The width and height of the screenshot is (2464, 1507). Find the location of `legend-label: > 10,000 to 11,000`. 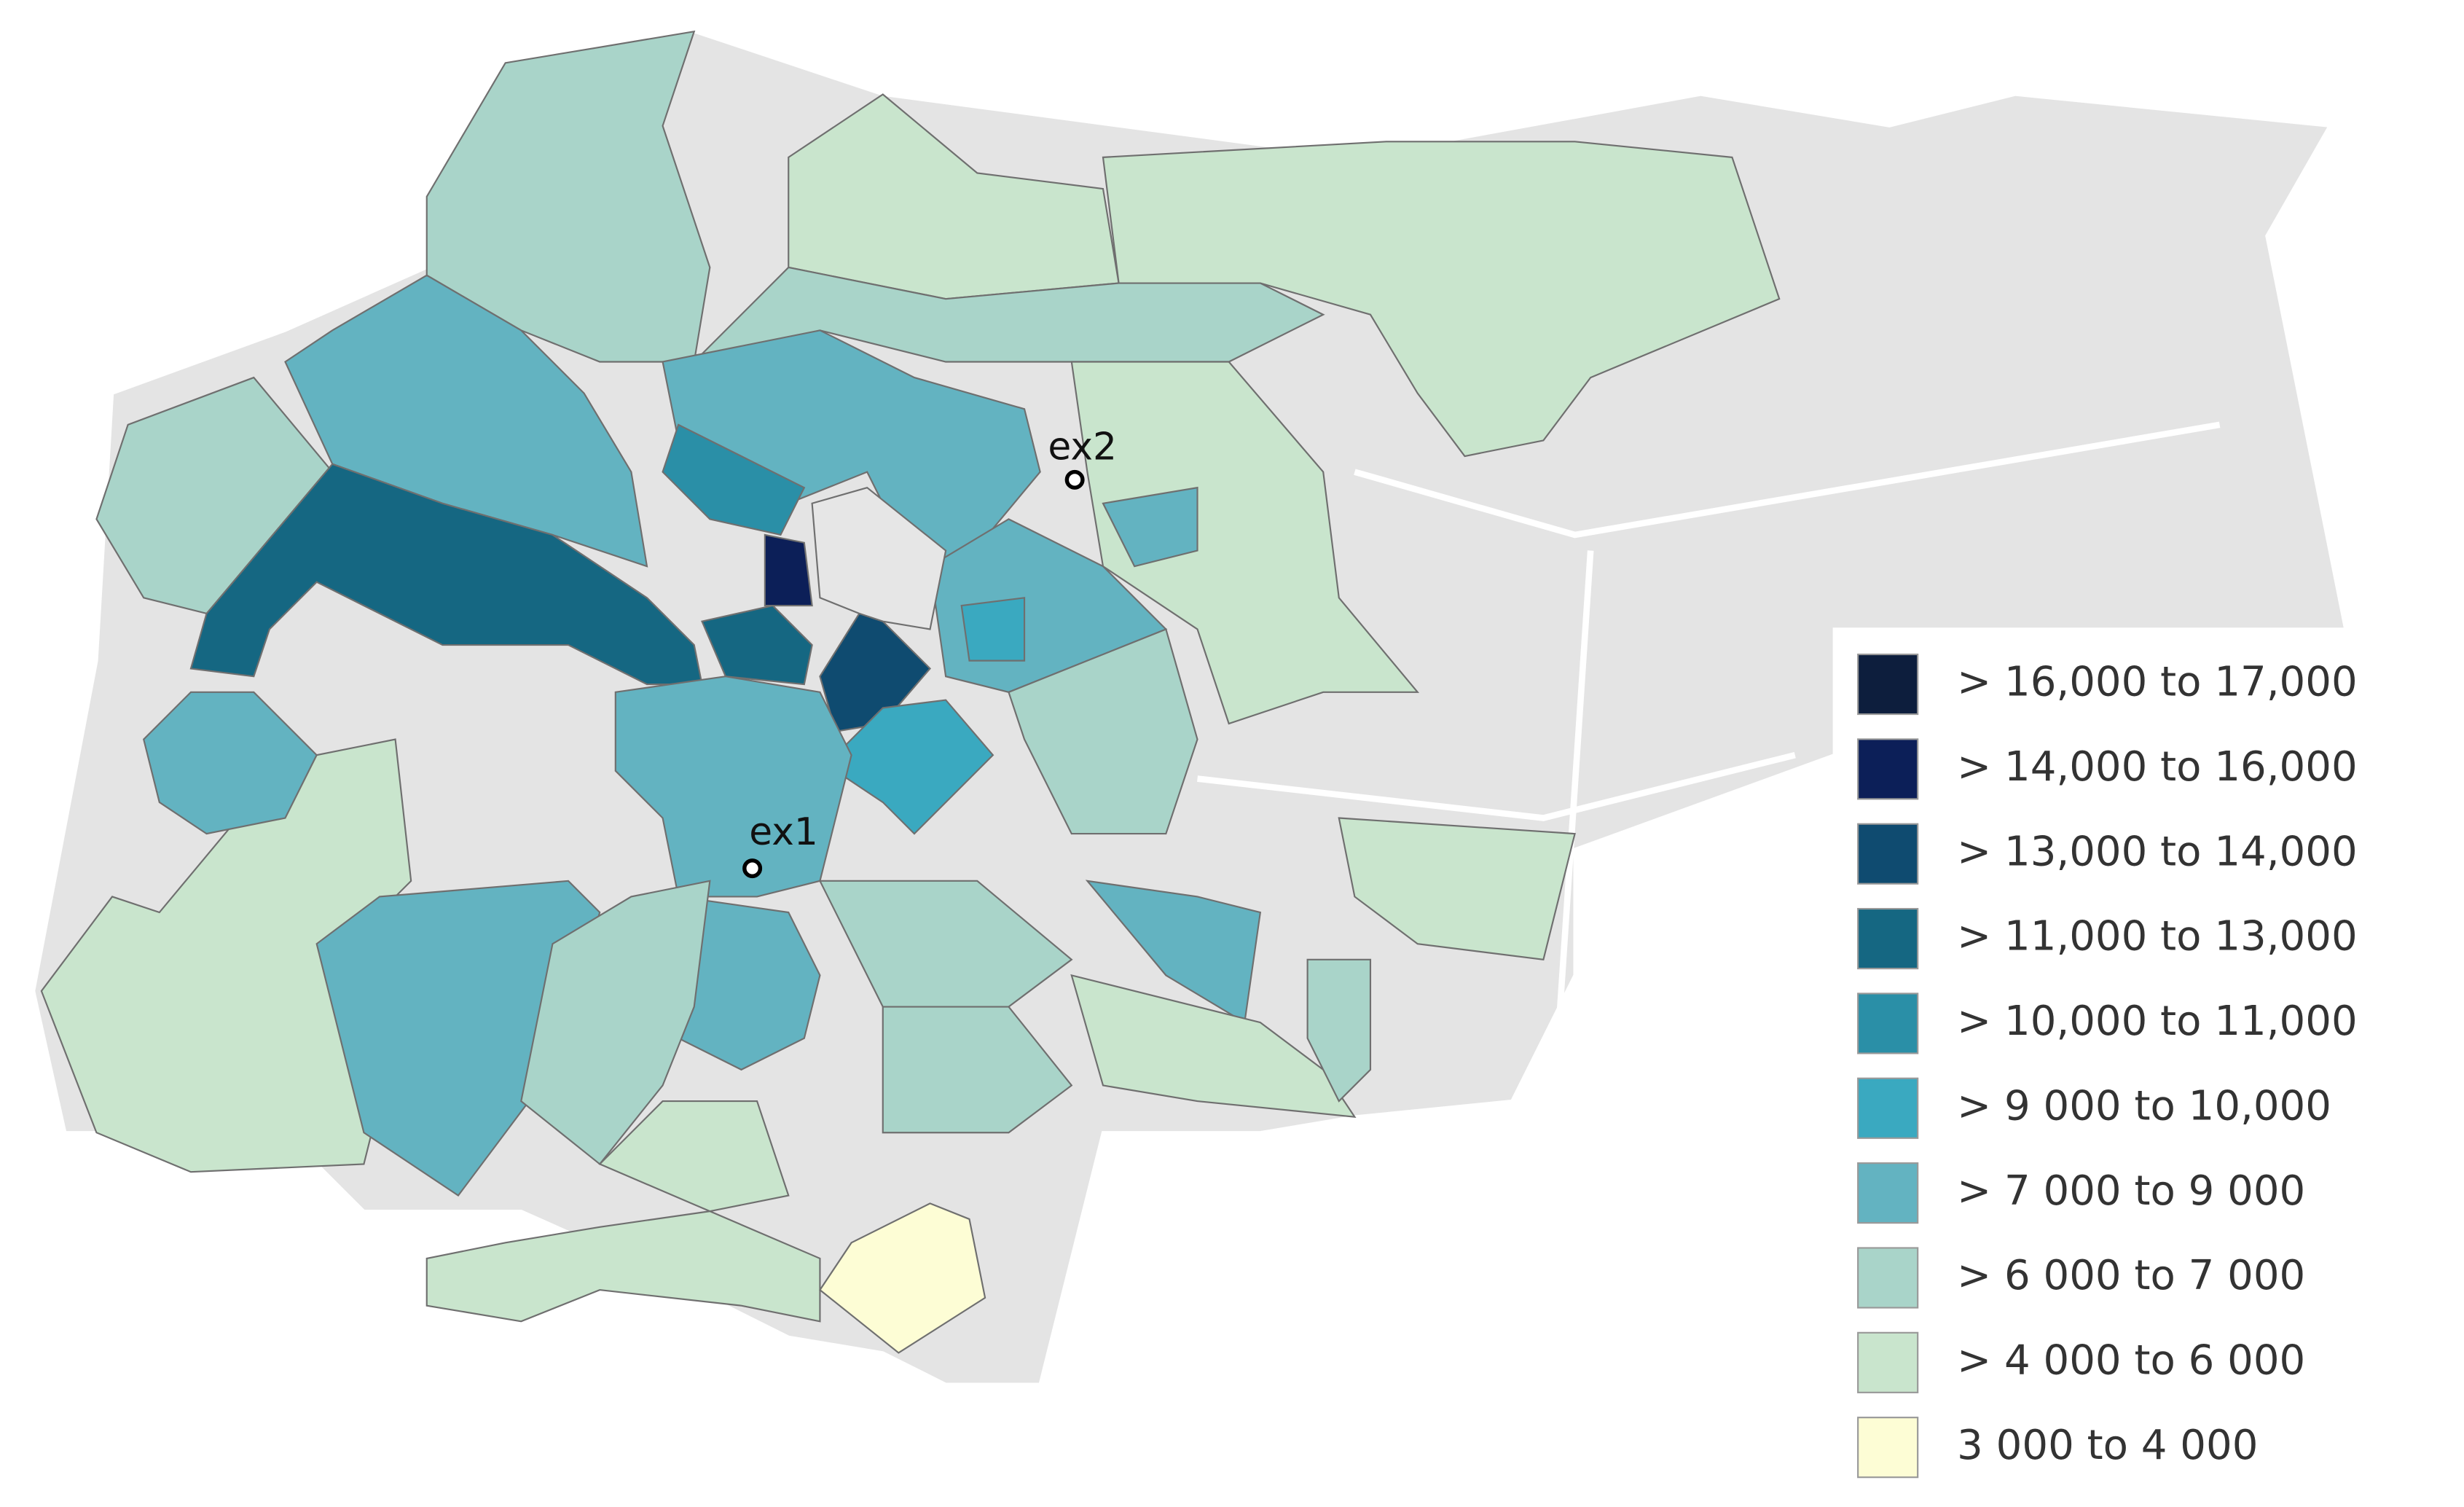

legend-label: > 10,000 to 11,000 is located at coordinates (2157, 1021).